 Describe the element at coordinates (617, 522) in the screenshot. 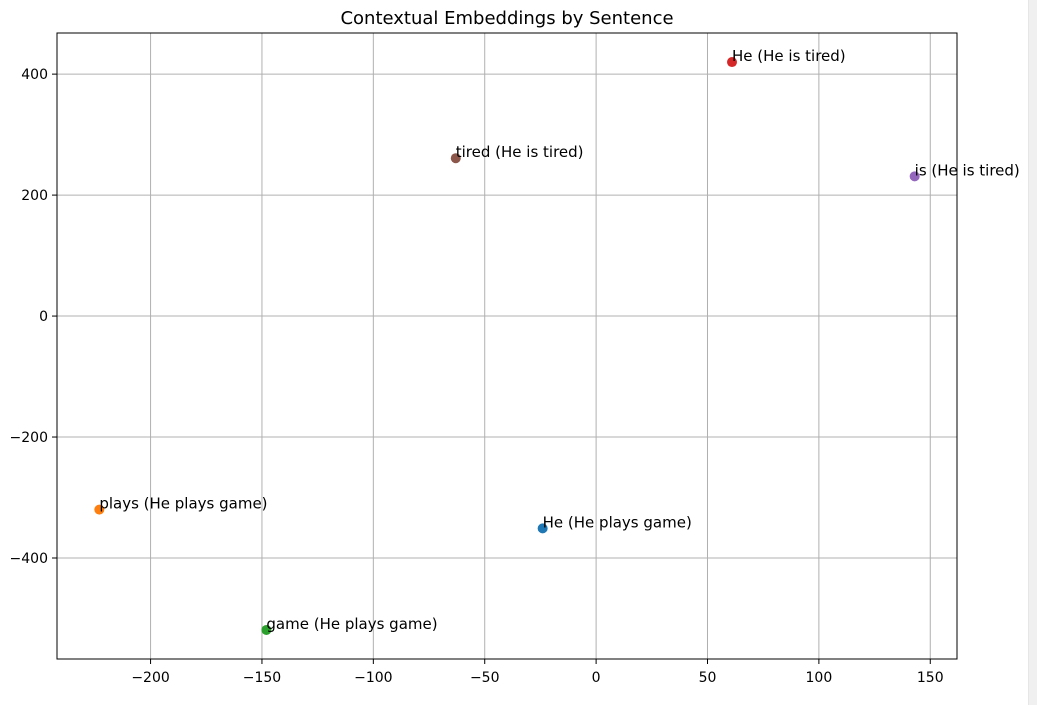

I see `point-annotation: He (He plays game)` at that location.